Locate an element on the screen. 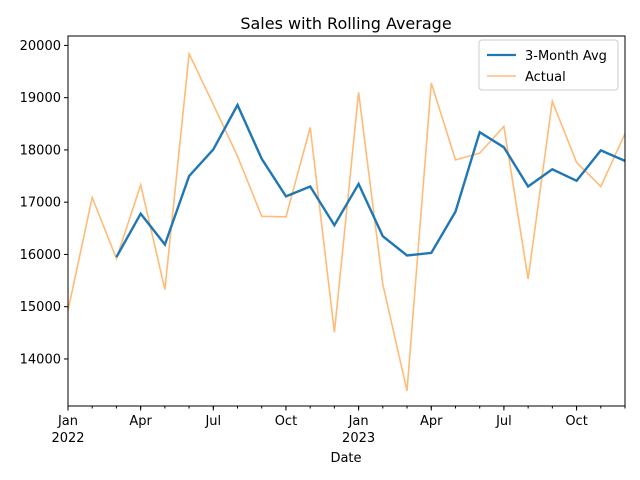 The height and width of the screenshot is (480, 640). legend: 3-Month Avg Actual is located at coordinates (548, 65).